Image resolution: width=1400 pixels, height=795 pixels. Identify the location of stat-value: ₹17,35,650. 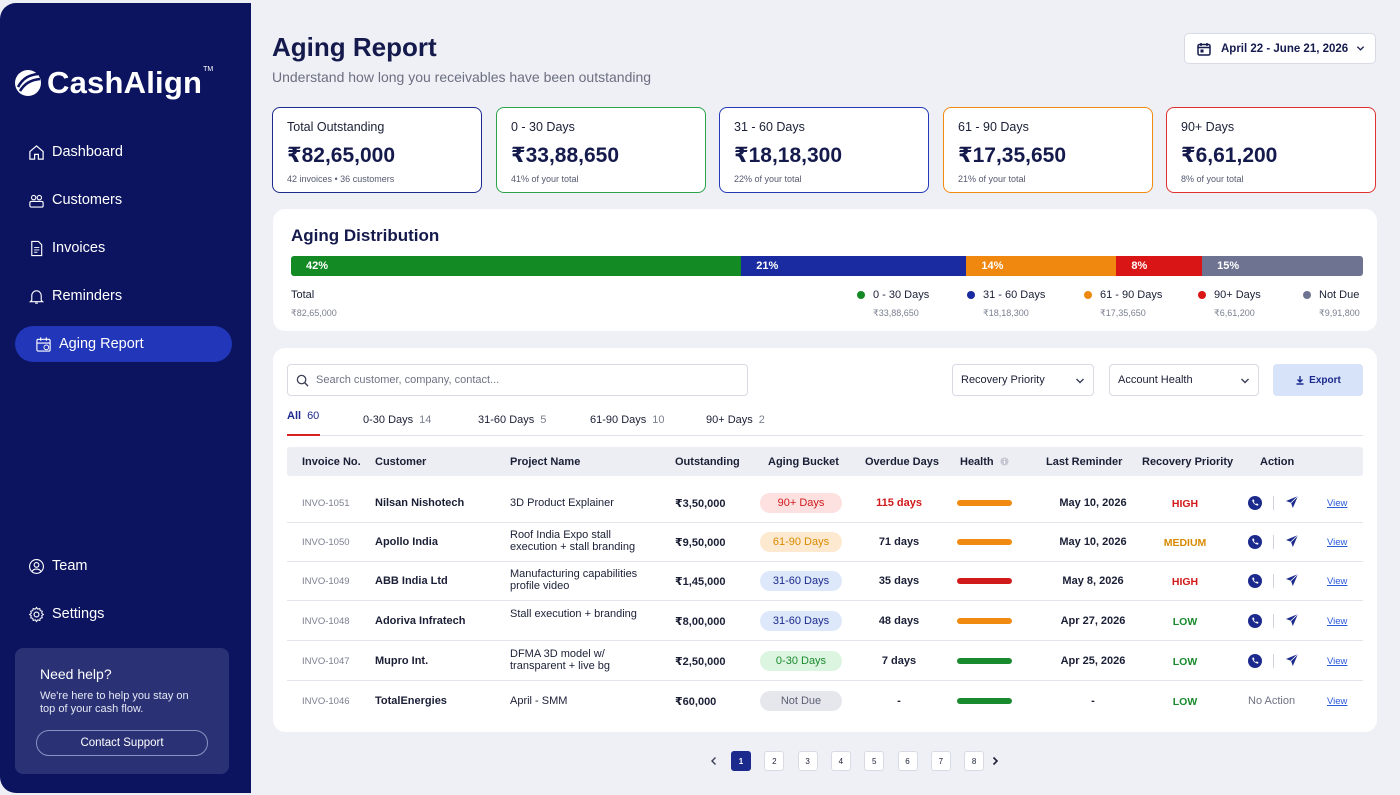
(1012, 155).